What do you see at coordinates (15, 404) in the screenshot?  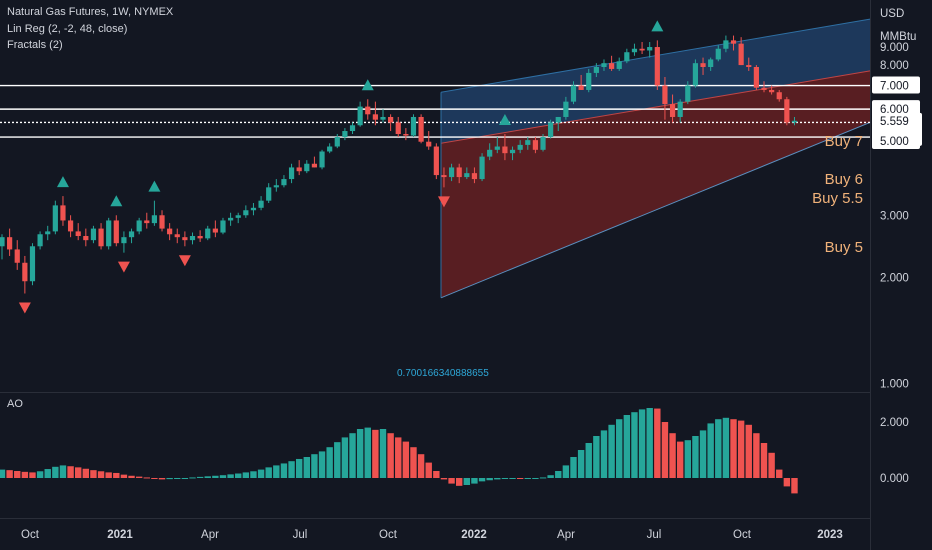 I see `ao-legend: AO` at bounding box center [15, 404].